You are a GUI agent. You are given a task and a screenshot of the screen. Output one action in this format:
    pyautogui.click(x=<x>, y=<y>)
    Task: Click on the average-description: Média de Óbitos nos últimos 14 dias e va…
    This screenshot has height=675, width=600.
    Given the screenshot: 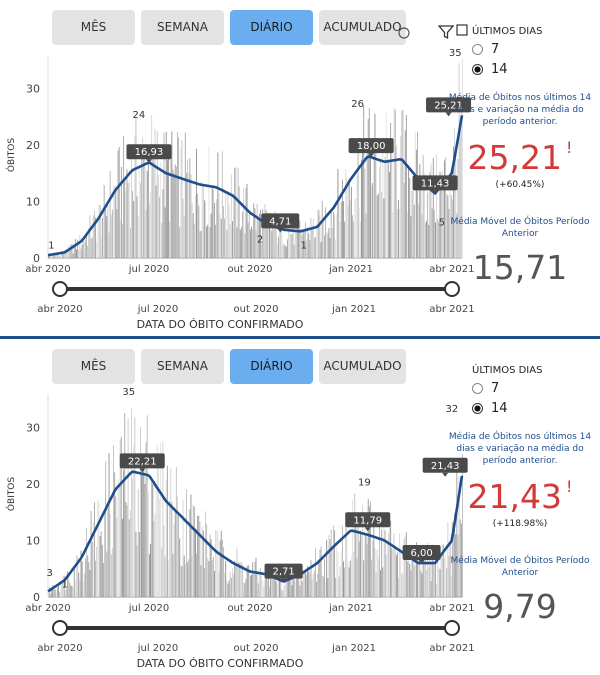 What is the action you would take?
    pyautogui.click(x=520, y=449)
    